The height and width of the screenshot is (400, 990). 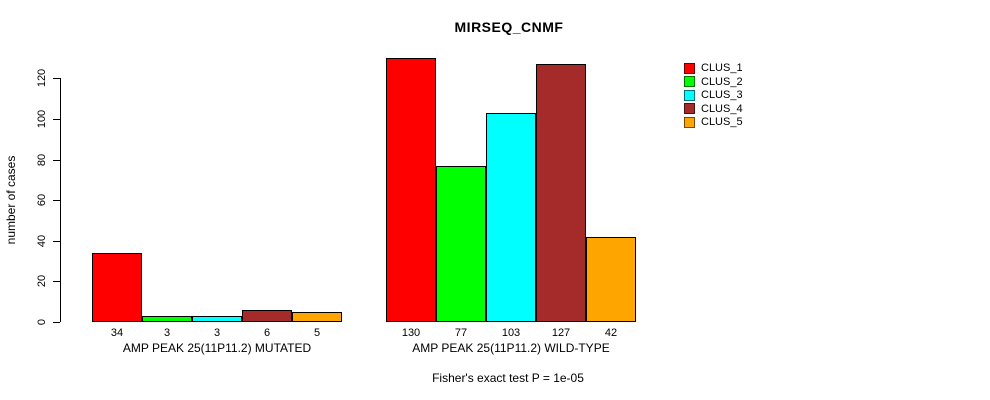 I want to click on y-tick-label: 20, so click(x=42, y=281).